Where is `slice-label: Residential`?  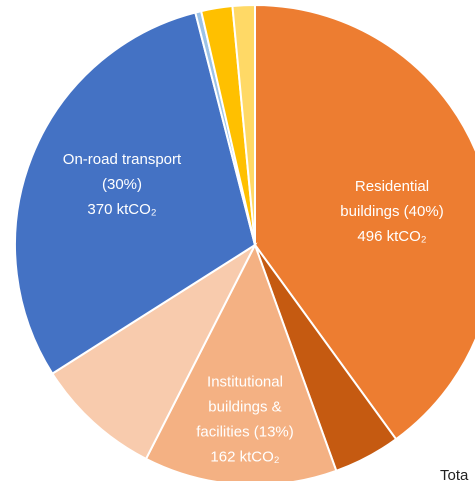 slice-label: Residential is located at coordinates (392, 186).